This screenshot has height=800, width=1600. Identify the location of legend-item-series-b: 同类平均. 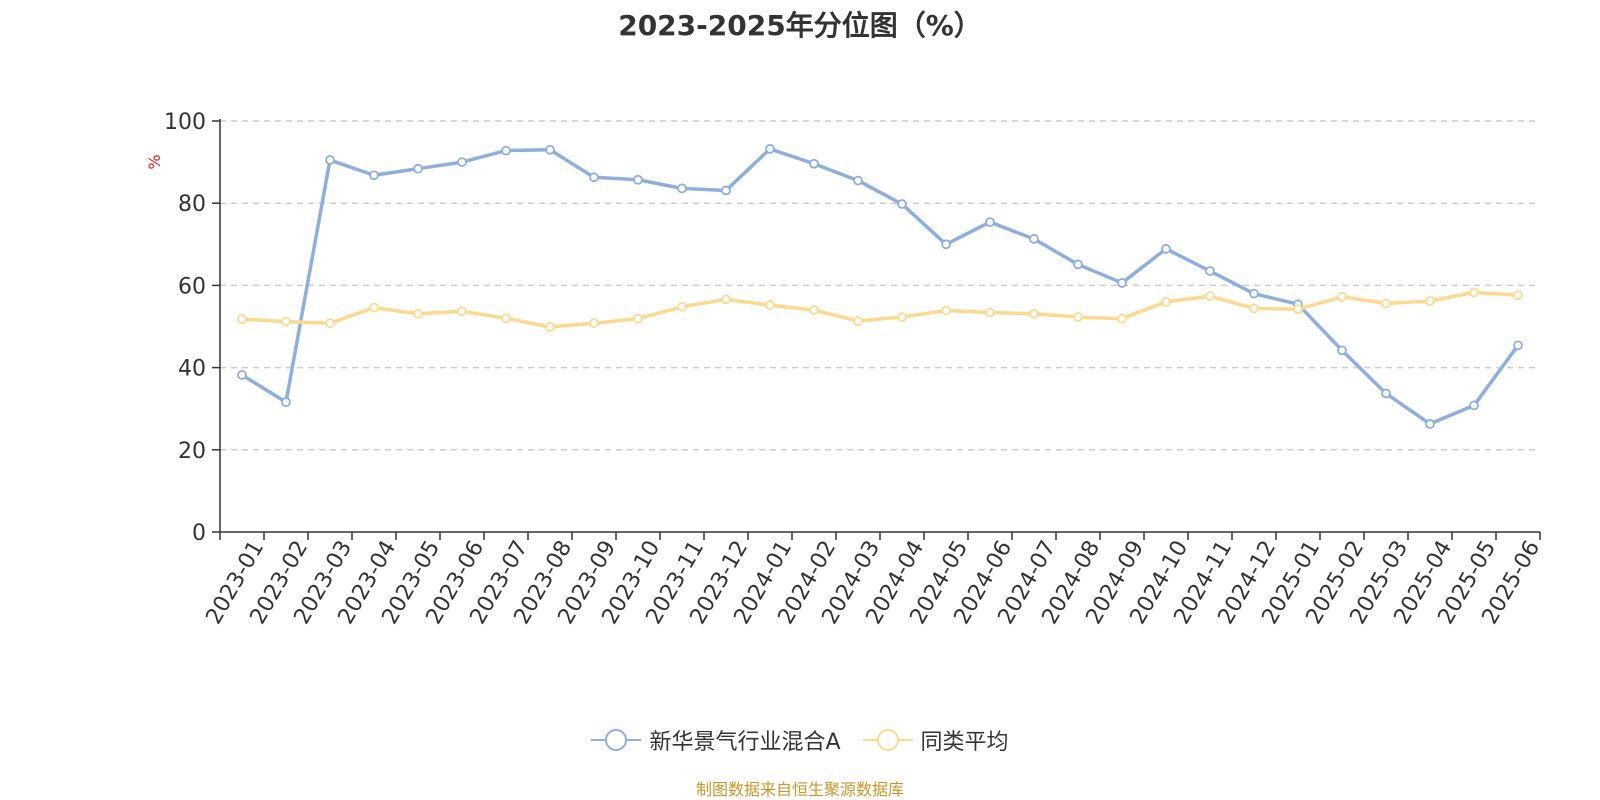
(935, 740).